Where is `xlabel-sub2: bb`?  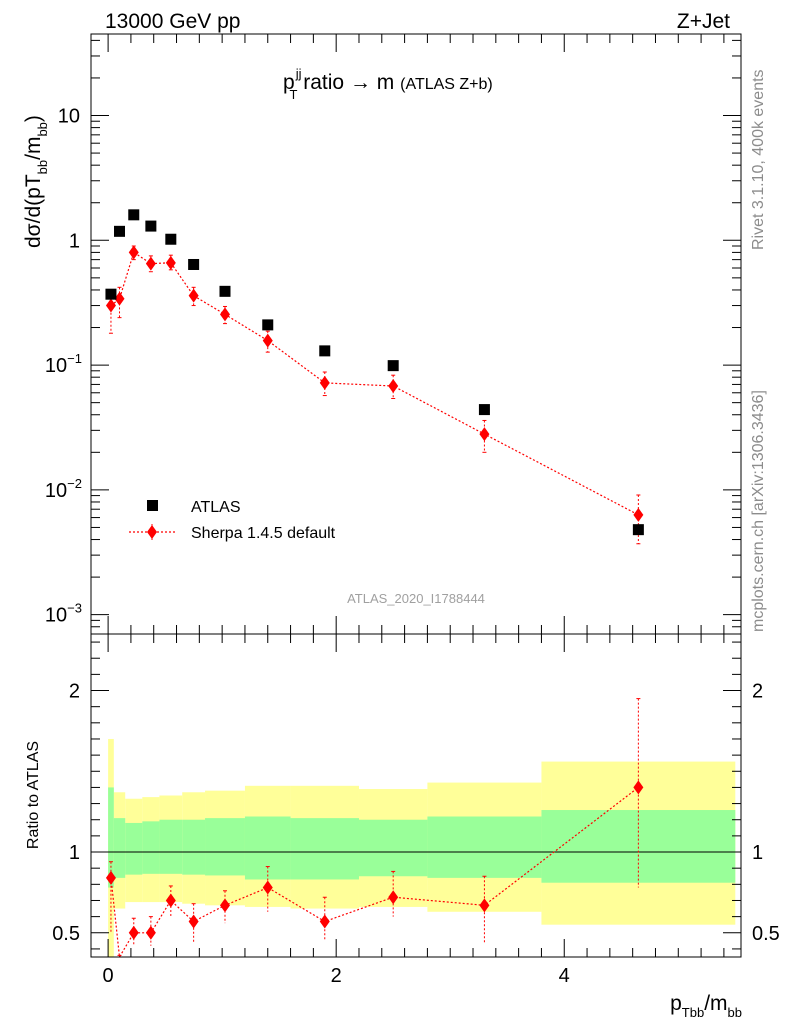 xlabel-sub2: bb is located at coordinates (735, 1012).